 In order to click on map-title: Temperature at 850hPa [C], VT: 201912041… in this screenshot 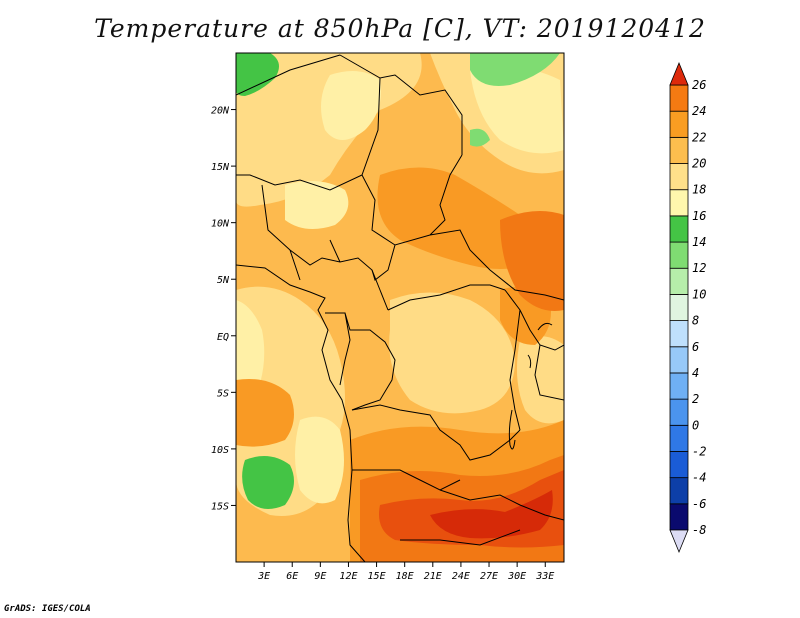, I will do `click(400, 28)`.